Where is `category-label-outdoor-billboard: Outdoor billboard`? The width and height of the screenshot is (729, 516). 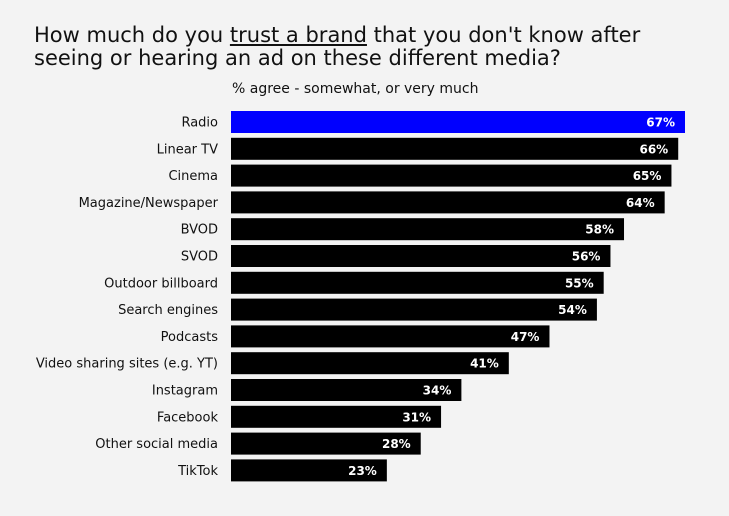
category-label-outdoor-billboard: Outdoor billboard is located at coordinates (161, 283).